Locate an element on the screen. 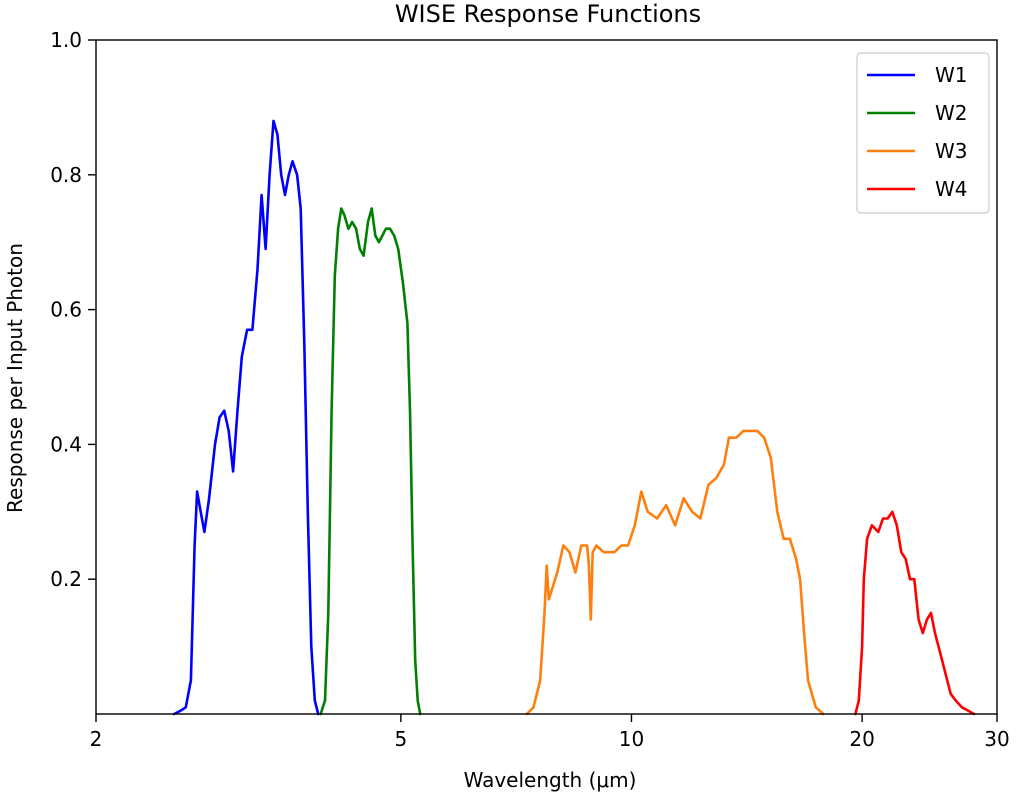  y-axis-ticks: 0.2 0.4 0.6 0.8 1.0 is located at coordinates (73, 309).